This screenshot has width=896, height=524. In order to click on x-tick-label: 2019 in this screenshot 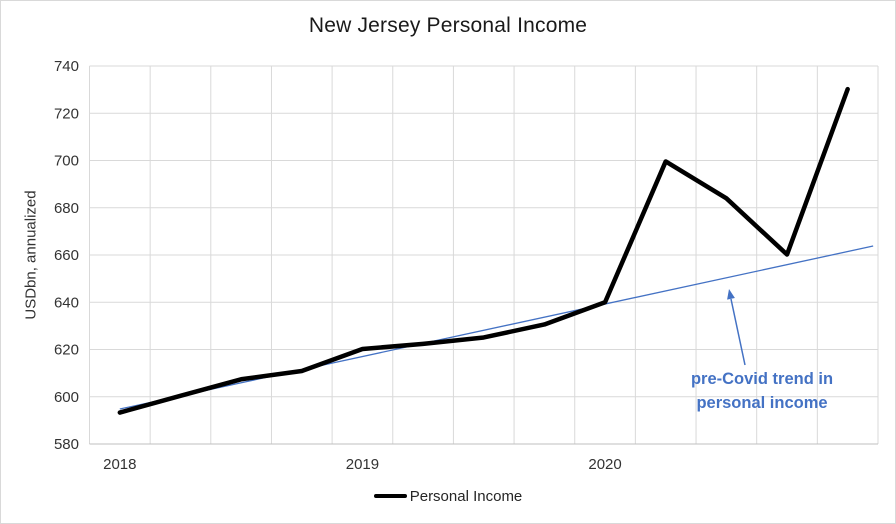, I will do `click(362, 464)`.